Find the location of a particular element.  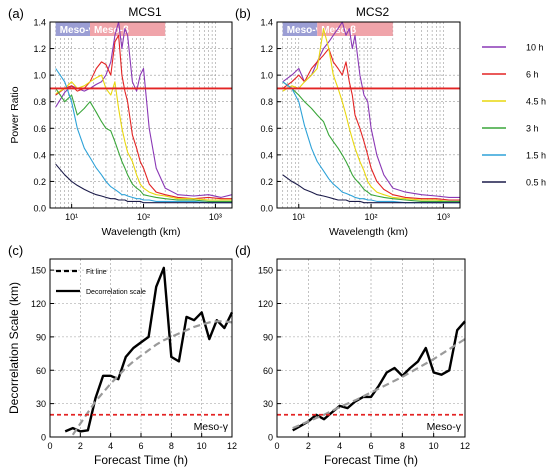

panel-label: (d) is located at coordinates (243, 250).